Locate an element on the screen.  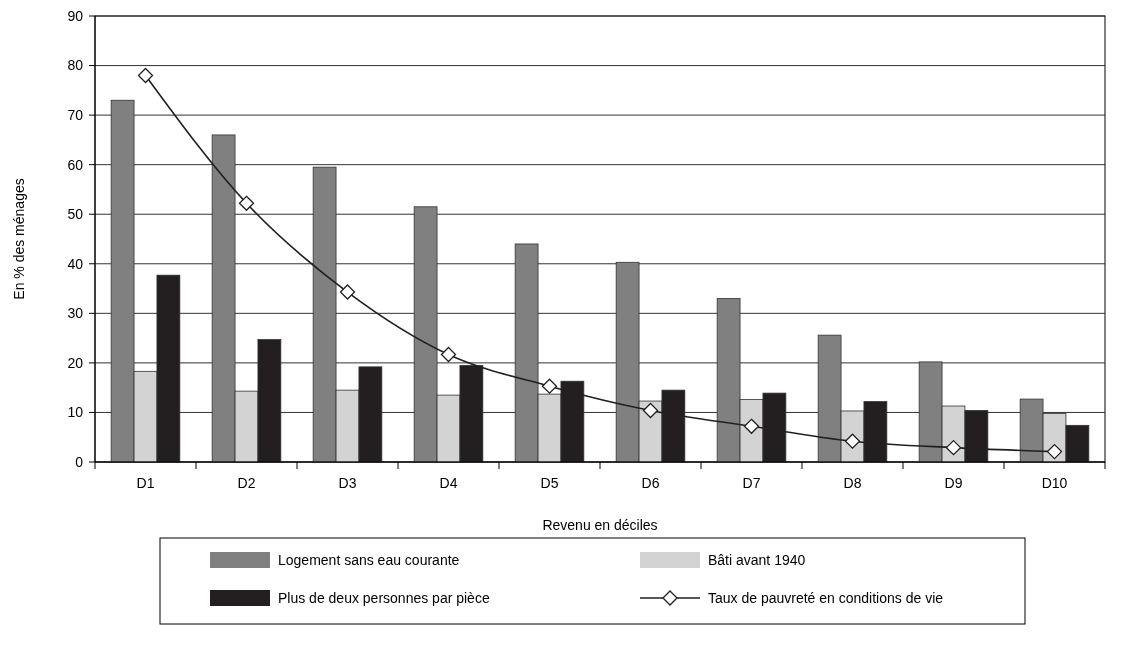
y-tick-label: 50 is located at coordinates (75, 214).